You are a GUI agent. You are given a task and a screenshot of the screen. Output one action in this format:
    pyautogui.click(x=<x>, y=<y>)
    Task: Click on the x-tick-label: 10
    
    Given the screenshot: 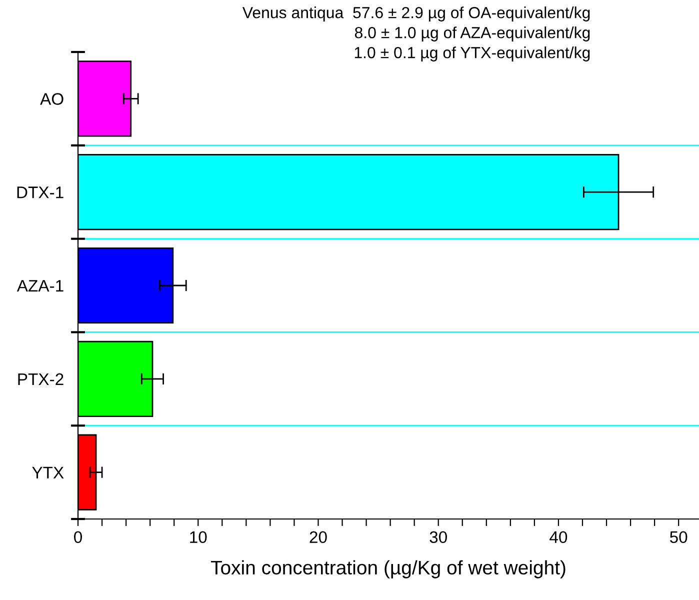 What is the action you would take?
    pyautogui.click(x=198, y=537)
    